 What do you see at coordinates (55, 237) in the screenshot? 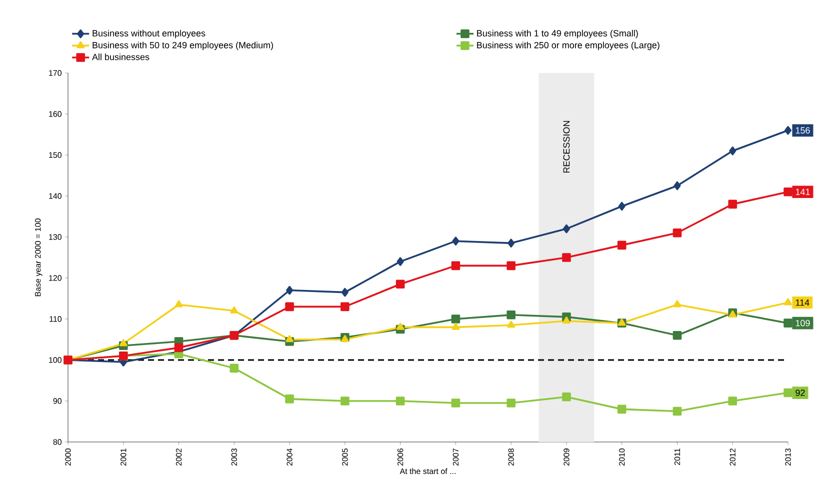
I see `y-tick-label: 130` at bounding box center [55, 237].